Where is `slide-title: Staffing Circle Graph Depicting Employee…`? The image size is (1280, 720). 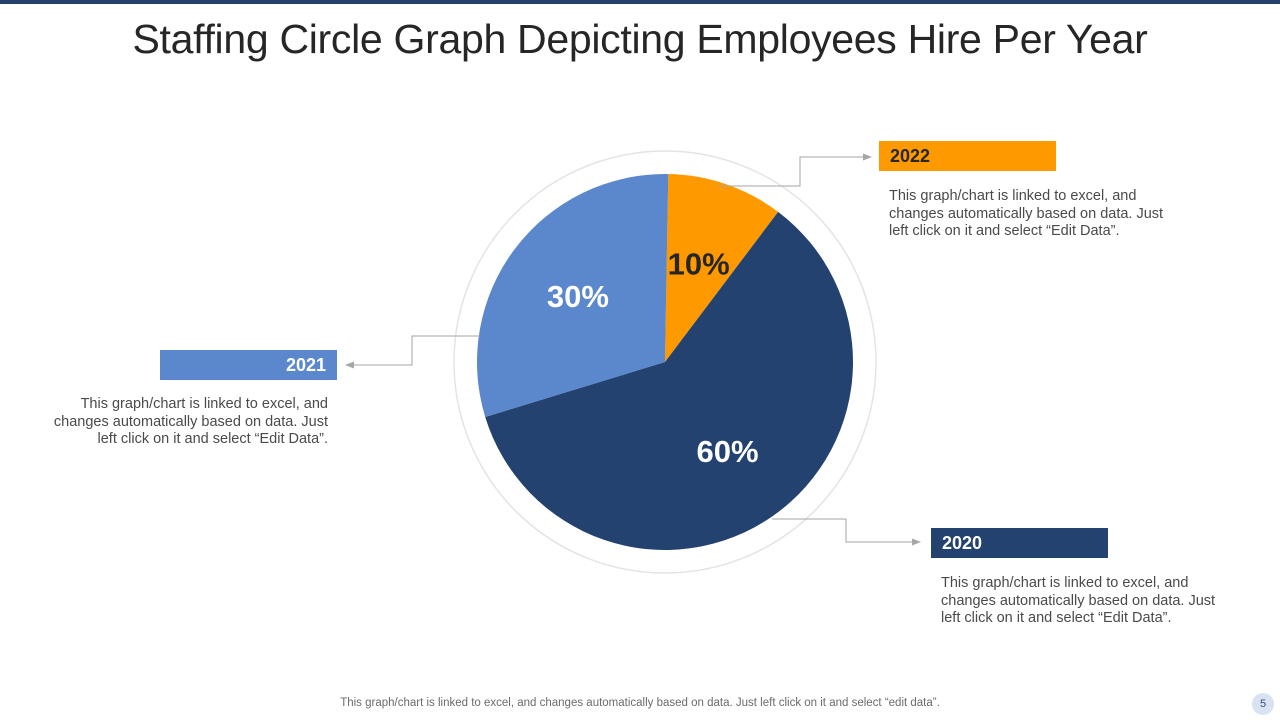 slide-title: Staffing Circle Graph Depicting Employee… is located at coordinates (640, 39).